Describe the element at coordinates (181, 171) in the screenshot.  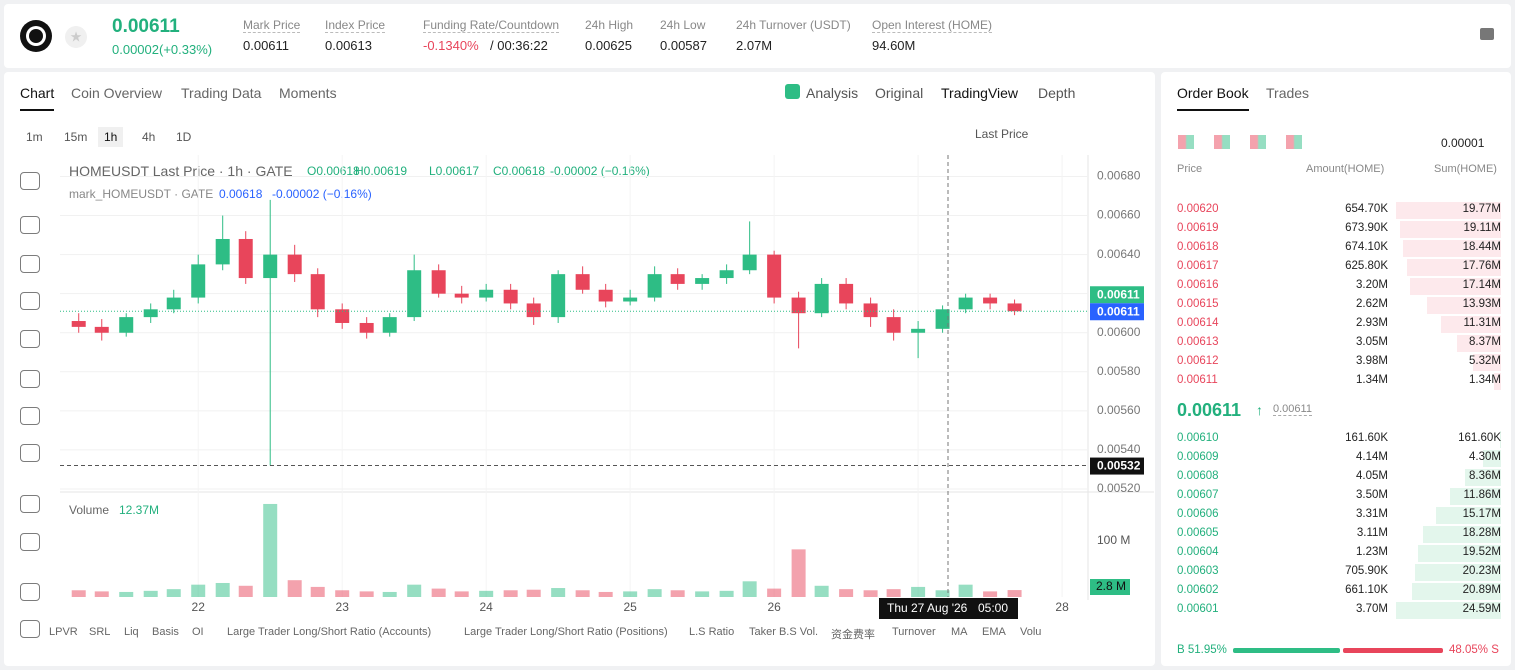
I see `chart-title: HOMEUSDT Last Price · 1h · GATE` at that location.